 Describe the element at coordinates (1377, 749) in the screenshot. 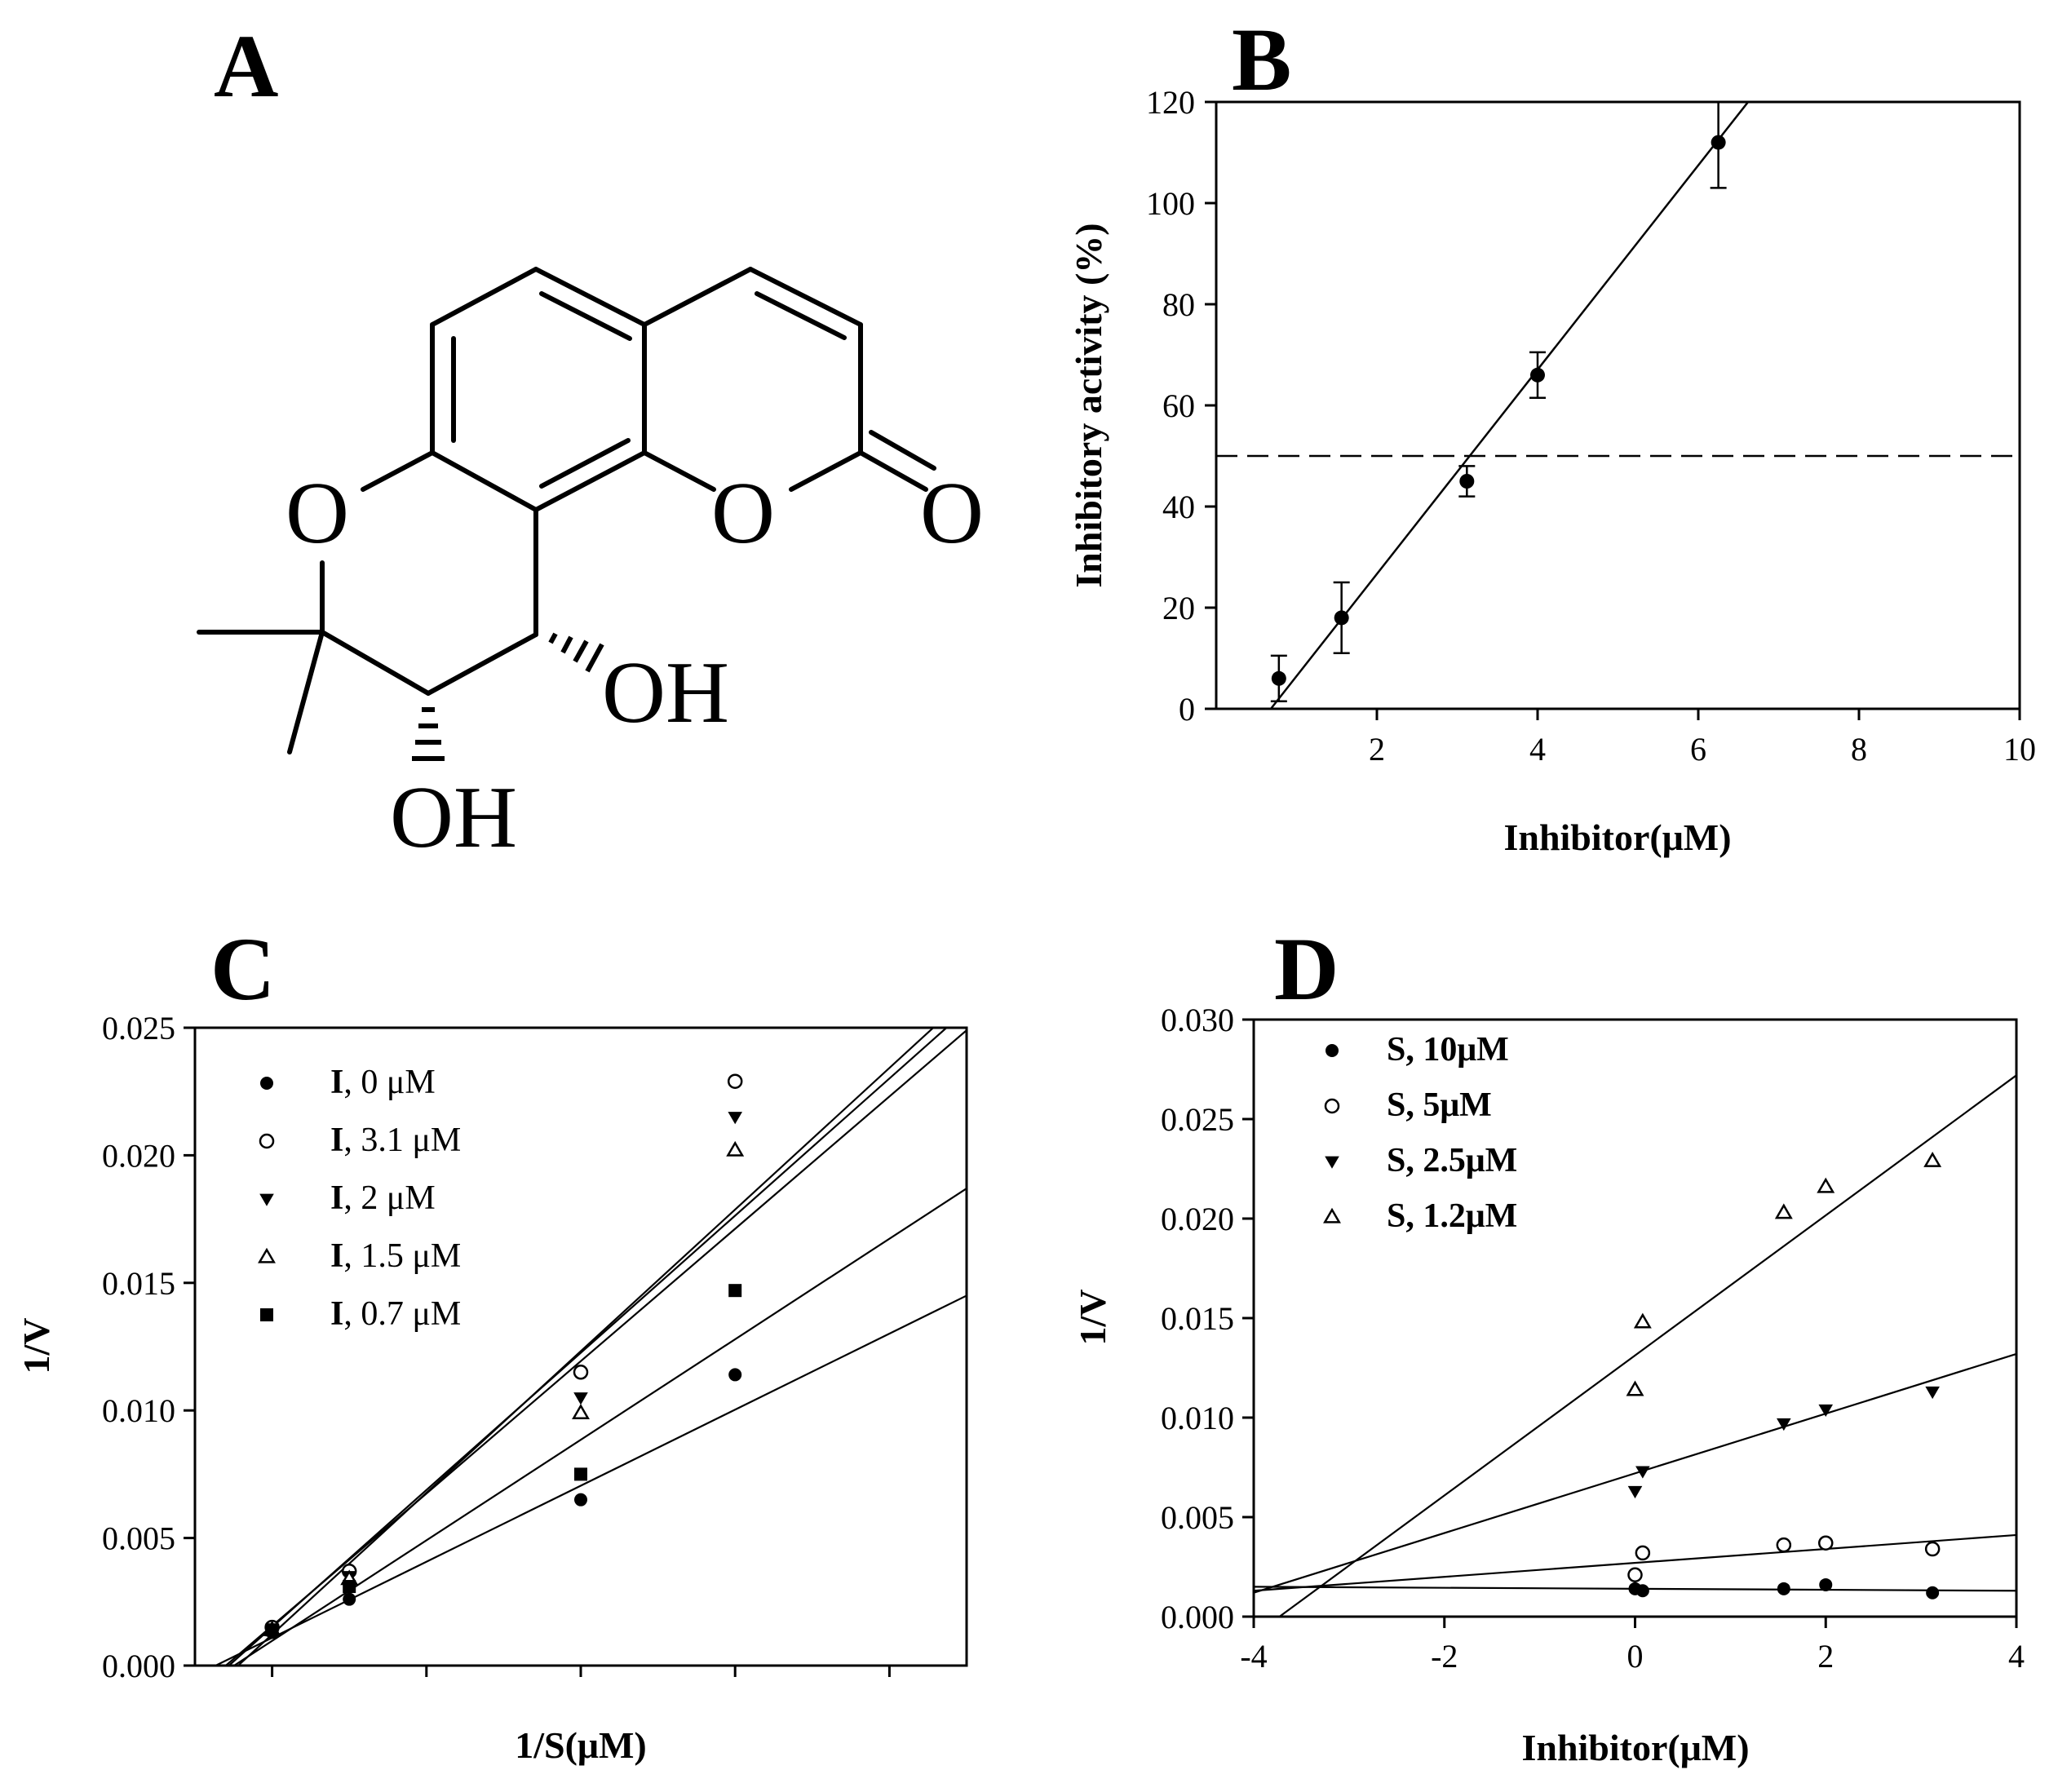

I see `x-tick-label: 2` at that location.